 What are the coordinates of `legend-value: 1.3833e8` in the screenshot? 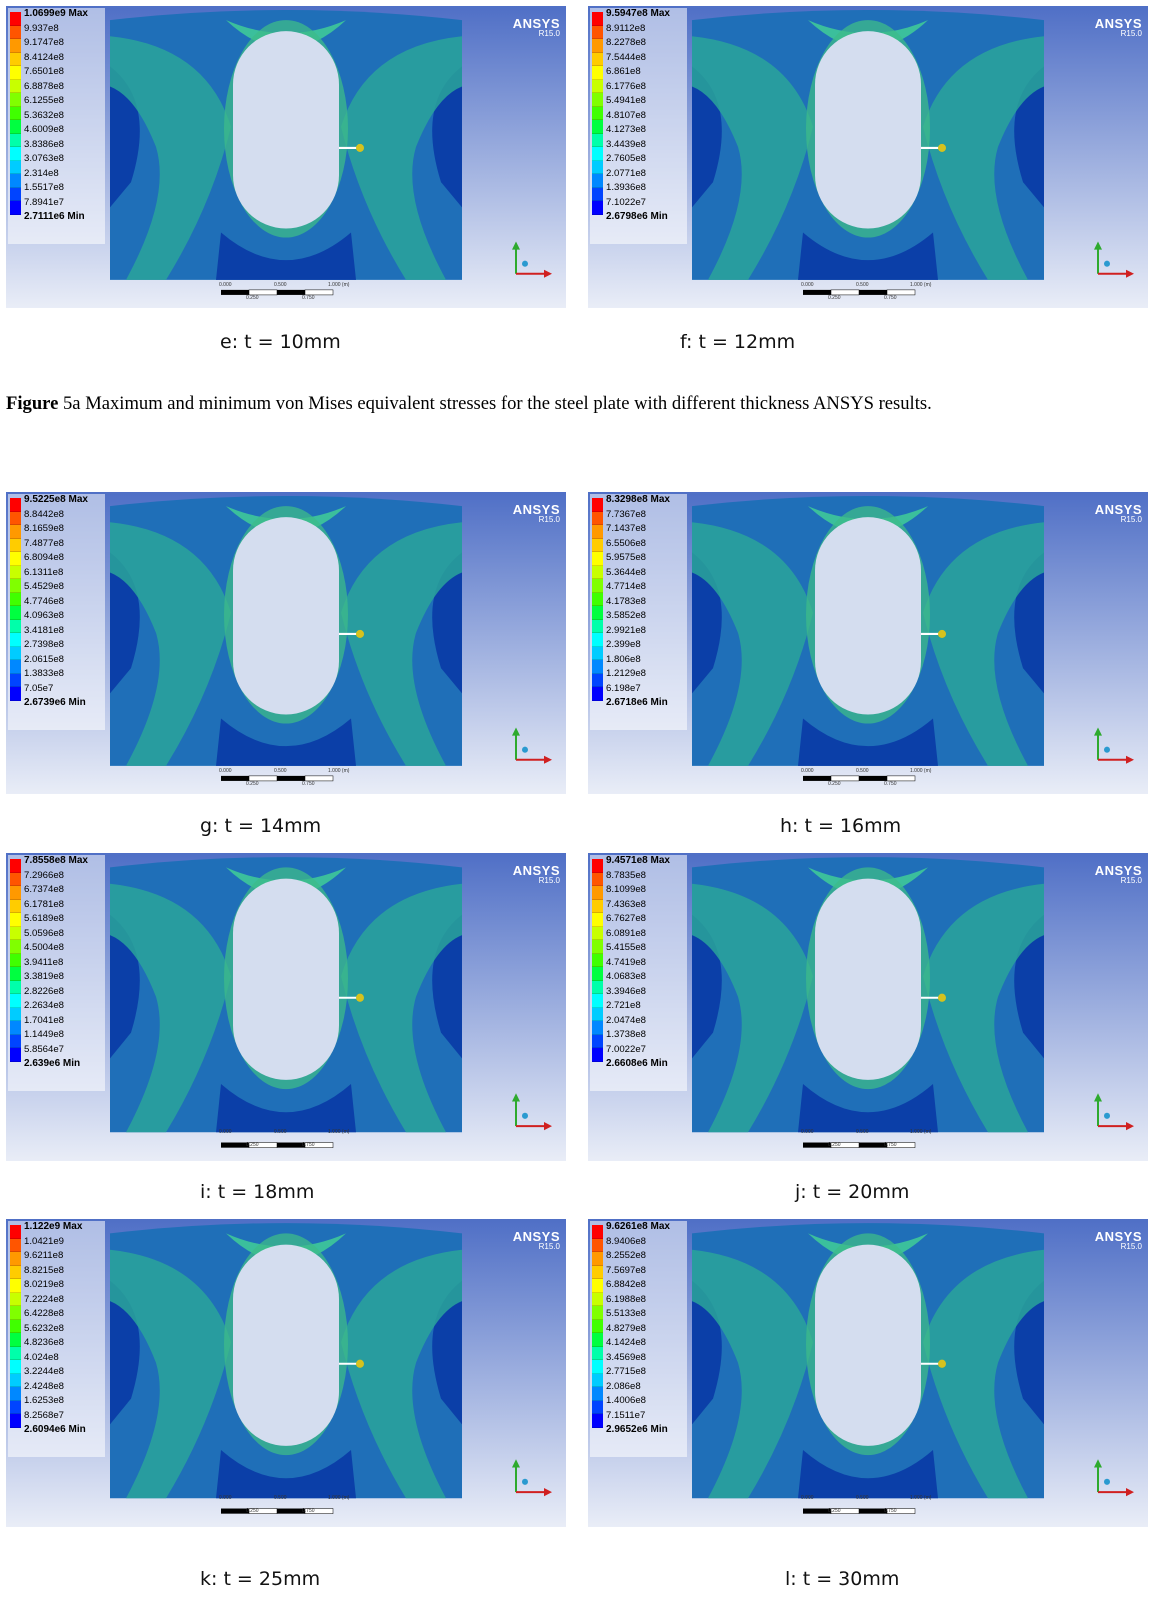 It's located at (44, 673).